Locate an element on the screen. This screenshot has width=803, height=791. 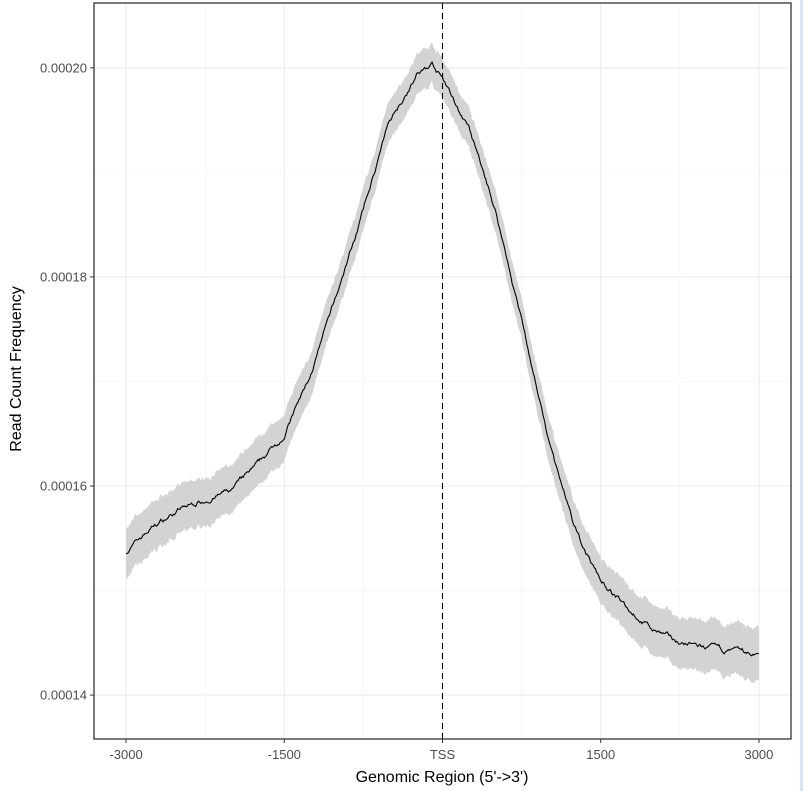
x-tick-label: -1500 is located at coordinates (284, 754).